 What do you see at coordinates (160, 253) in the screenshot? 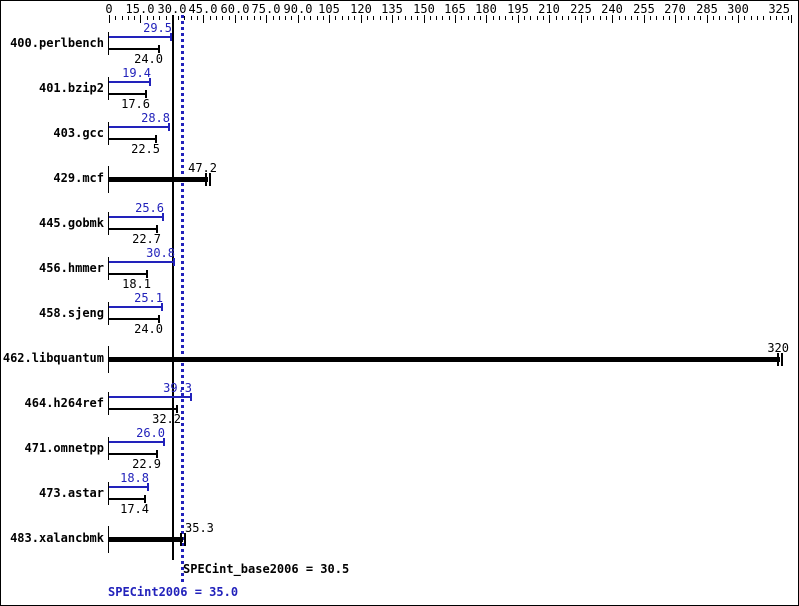
I see `peak-value-label: 30.8` at bounding box center [160, 253].